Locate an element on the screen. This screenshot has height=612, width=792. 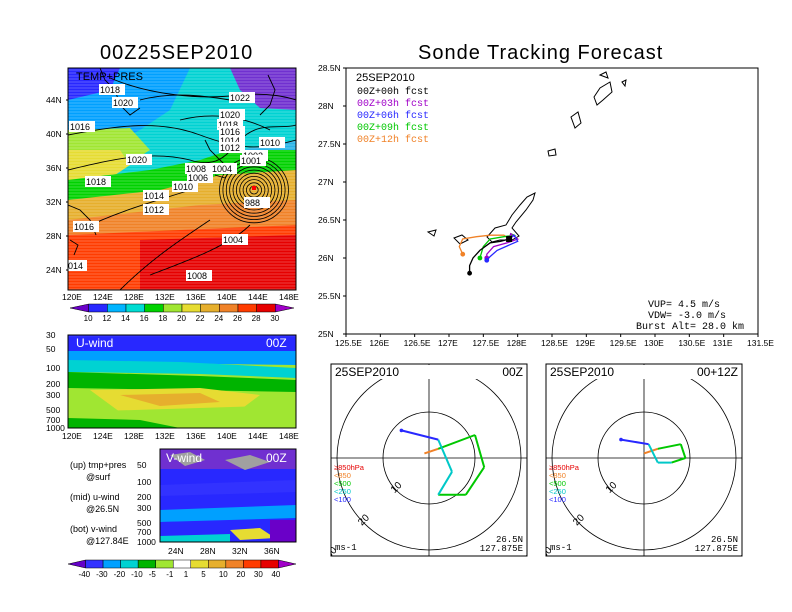
vdw-text: VDW= -3.0 m/s is located at coordinates (687, 316).